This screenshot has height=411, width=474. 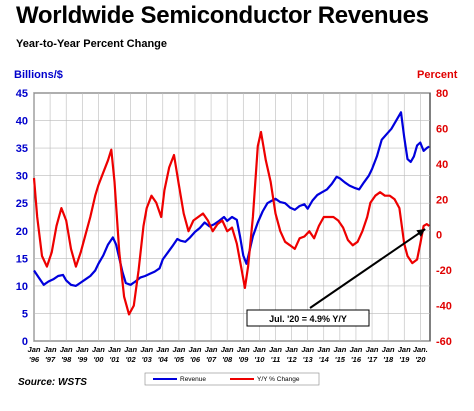 I want to click on y-left-tick-label: 20, so click(x=22, y=232).